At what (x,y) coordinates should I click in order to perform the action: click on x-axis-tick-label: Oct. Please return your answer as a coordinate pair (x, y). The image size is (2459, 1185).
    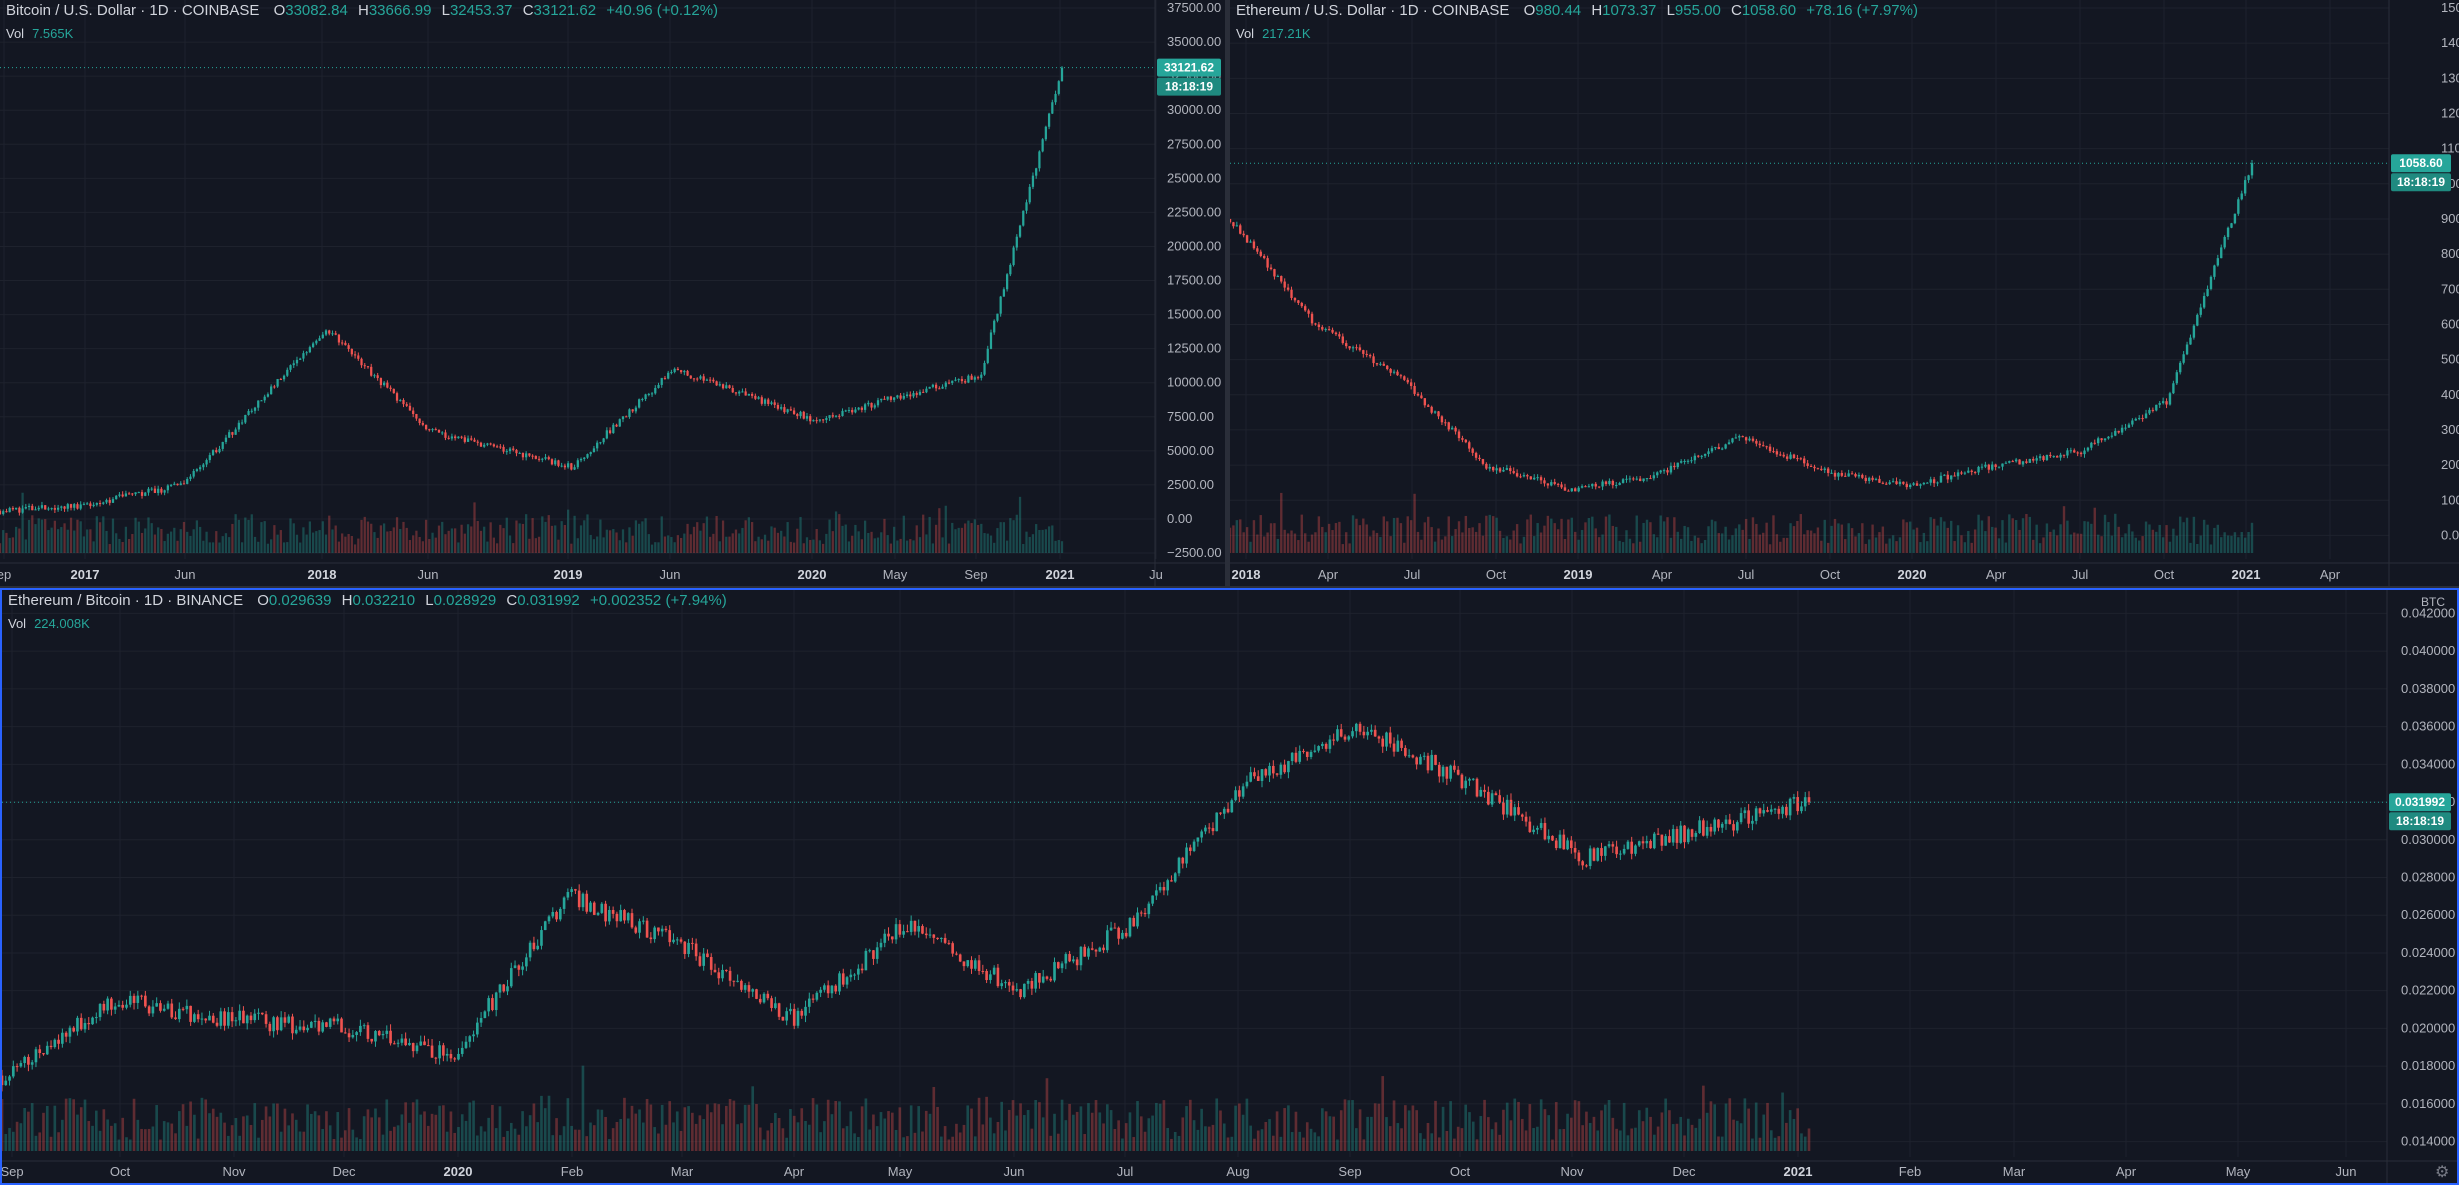
    Looking at the image, I should click on (1830, 574).